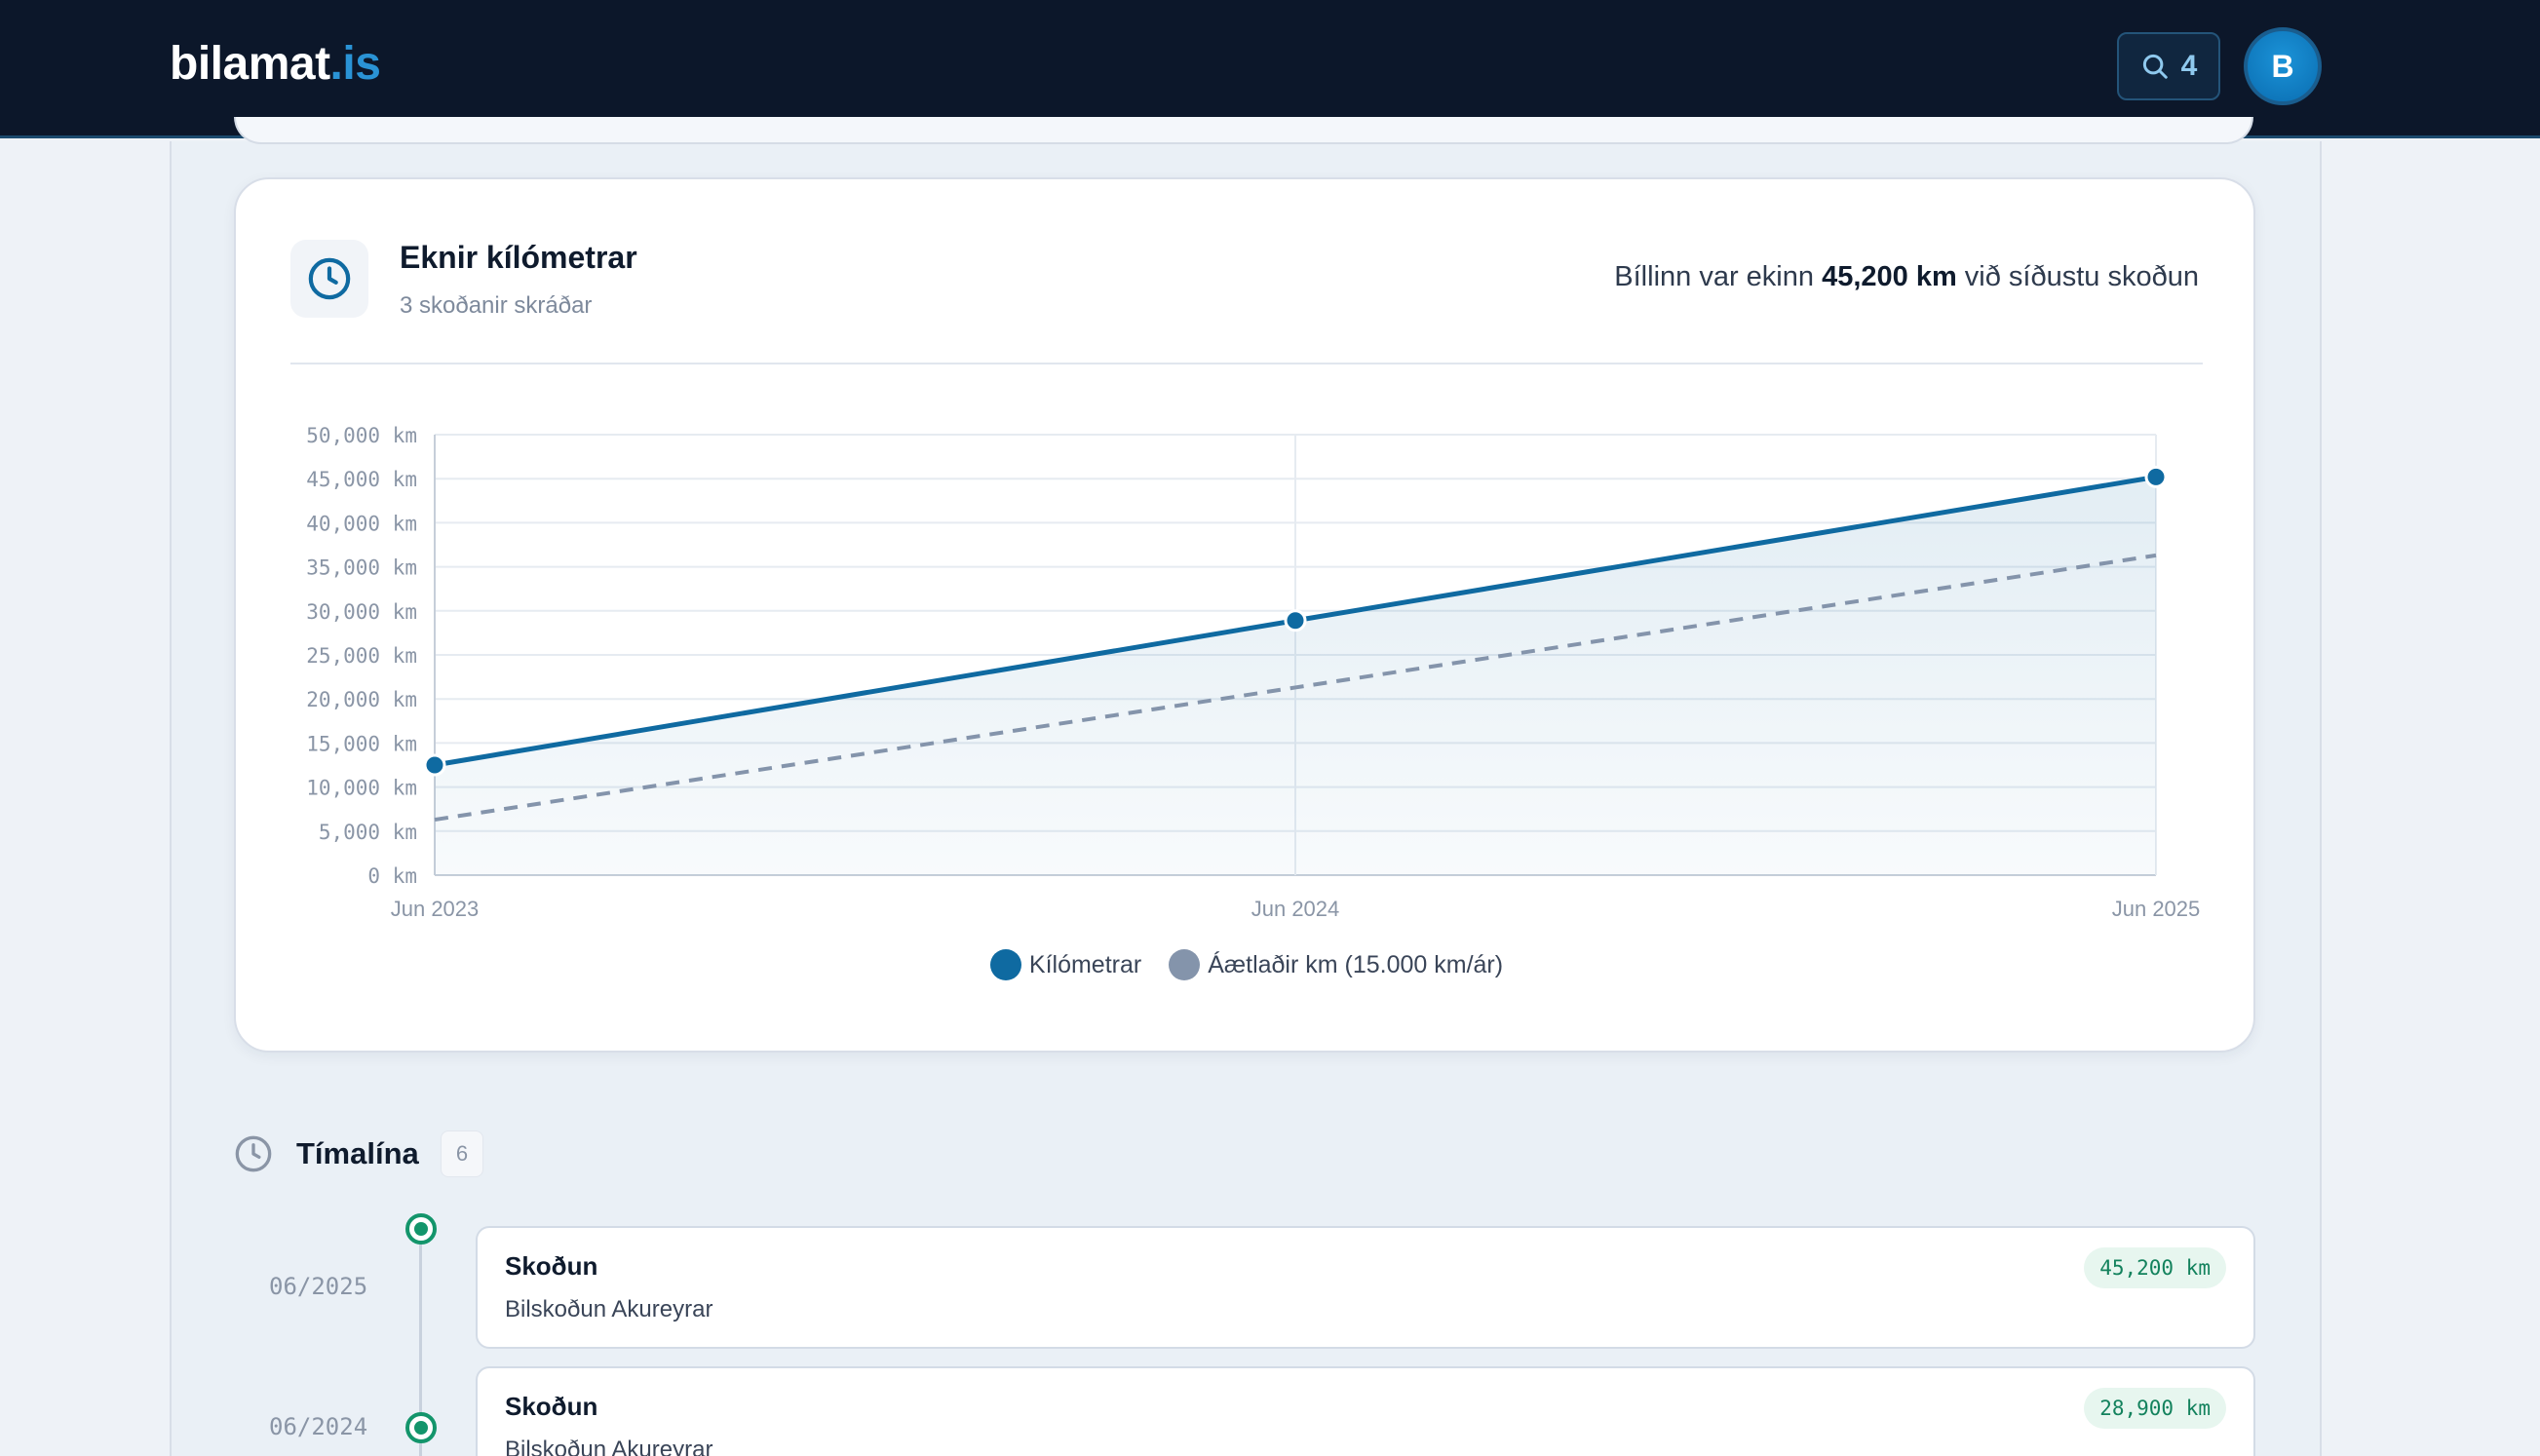  Describe the element at coordinates (1365, 1287) in the screenshot. I see `timeline-card: Skoðun Bilskoðun Akureyrar 45,200 km` at that location.